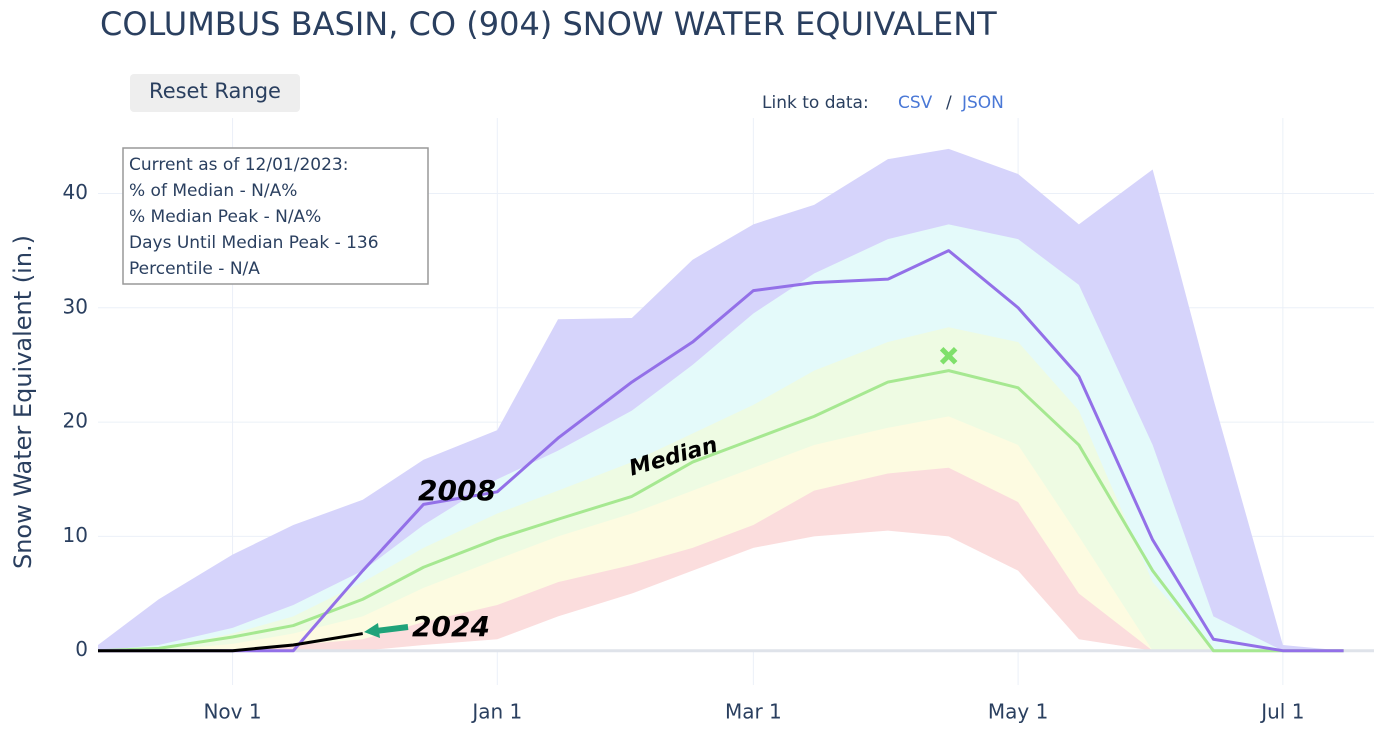 This screenshot has width=1374, height=756. Describe the element at coordinates (457, 490) in the screenshot. I see `annotation: 2008` at that location.